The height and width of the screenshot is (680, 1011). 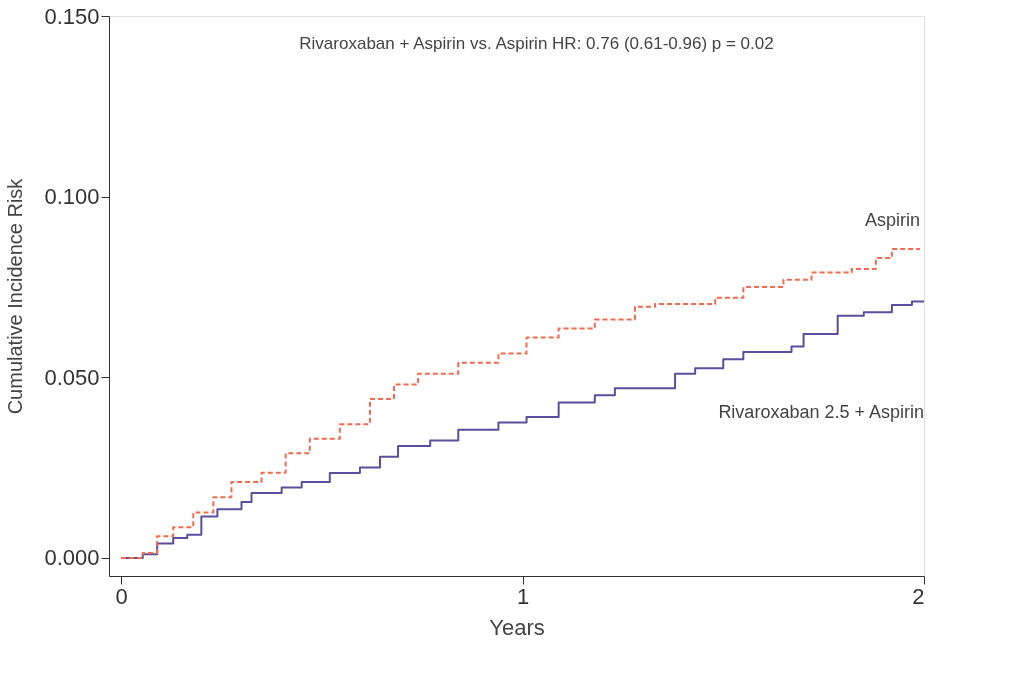 I want to click on x-axis-title: Years, so click(x=517, y=627).